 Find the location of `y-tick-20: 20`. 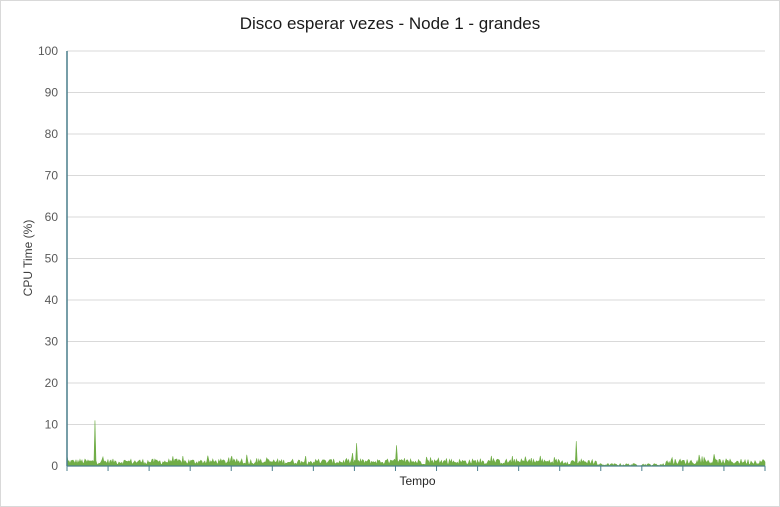

y-tick-20: 20 is located at coordinates (52, 383).